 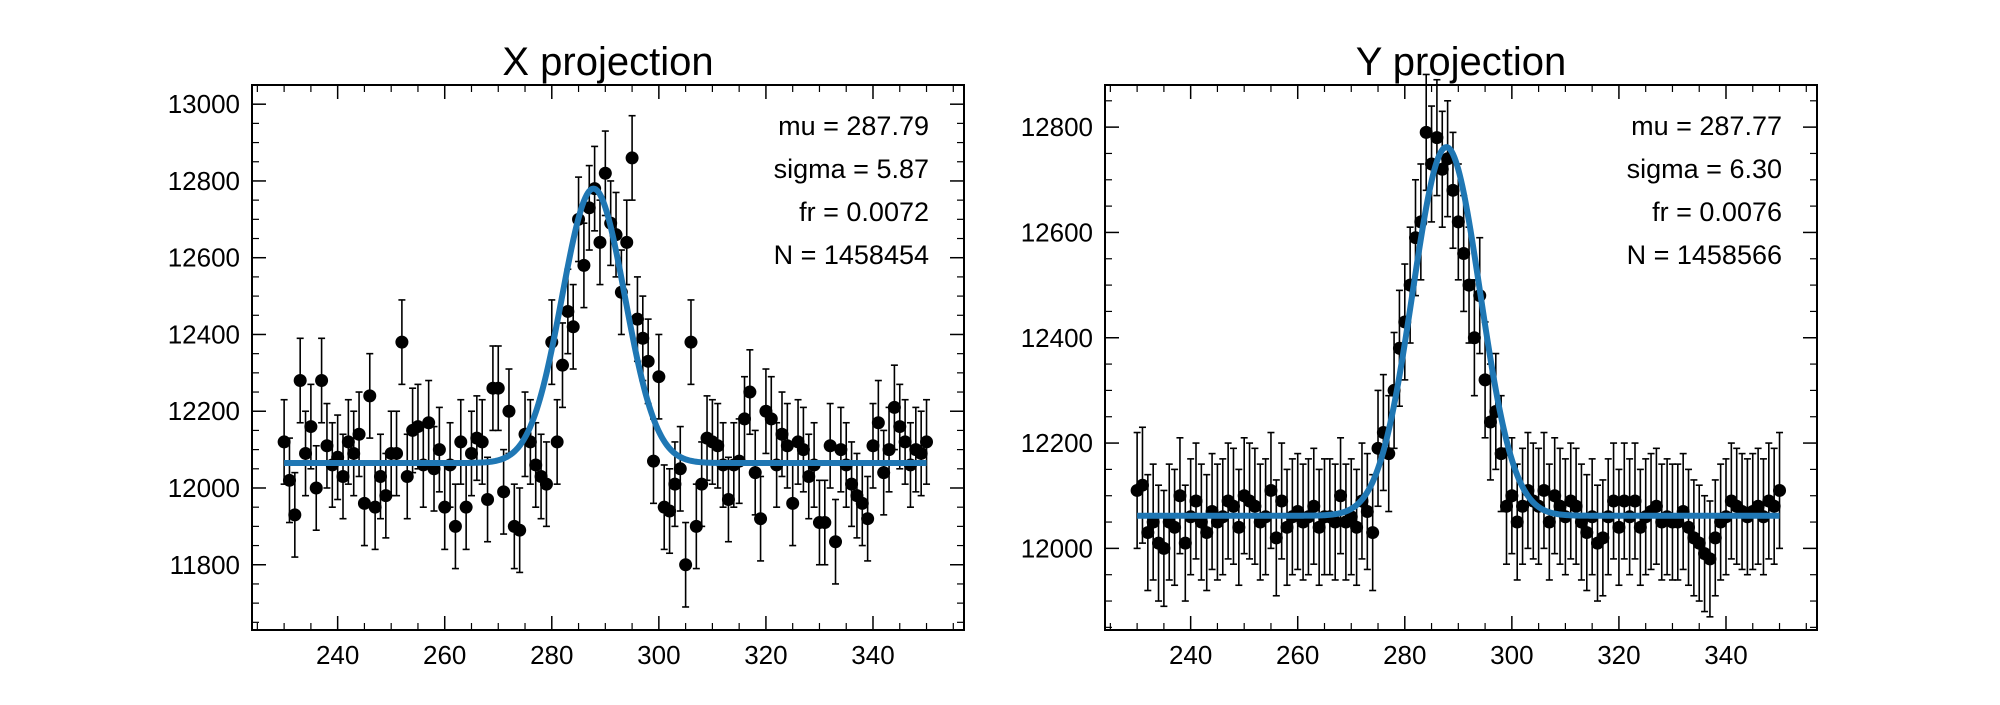 I want to click on x-projection-y-tick-label: 12000, so click(x=204, y=488).